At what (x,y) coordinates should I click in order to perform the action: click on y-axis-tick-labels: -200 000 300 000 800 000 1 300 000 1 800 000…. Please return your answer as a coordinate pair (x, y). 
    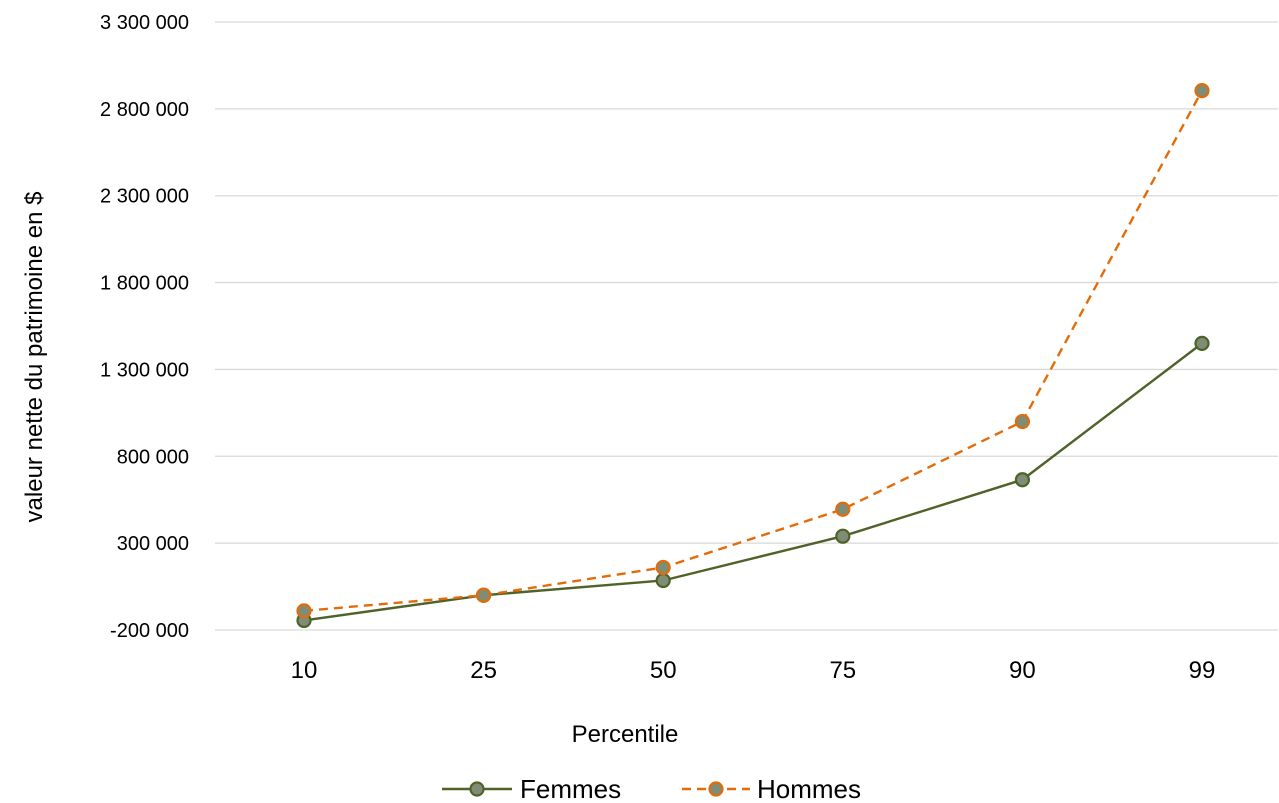
    Looking at the image, I should click on (144, 327).